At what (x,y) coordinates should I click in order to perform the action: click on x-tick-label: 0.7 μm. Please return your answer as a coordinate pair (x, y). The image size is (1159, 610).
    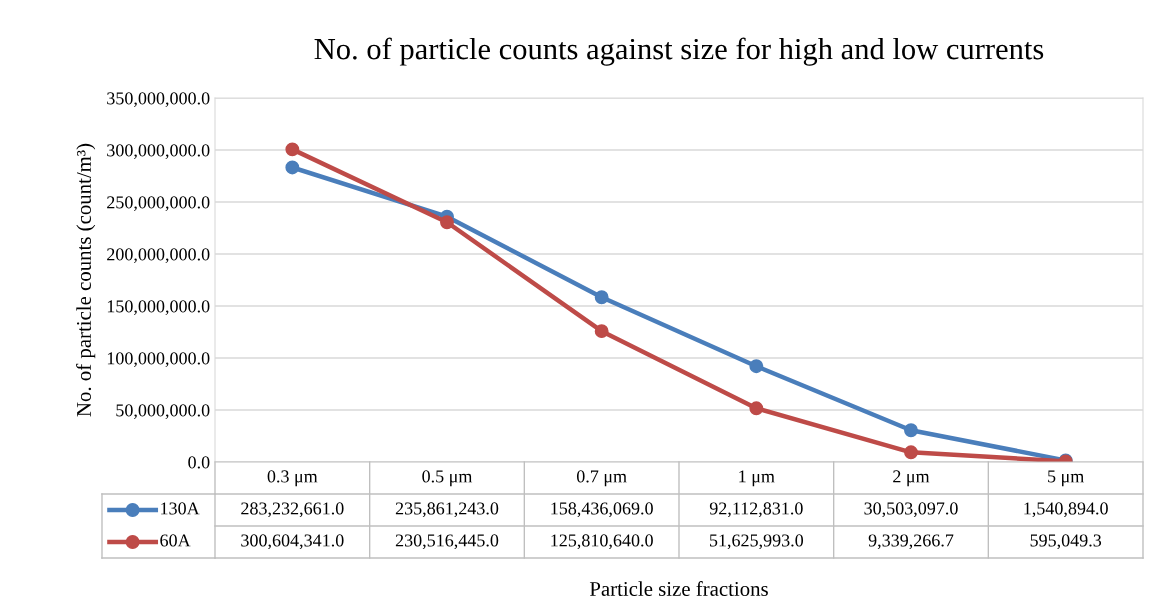
    Looking at the image, I should click on (601, 478).